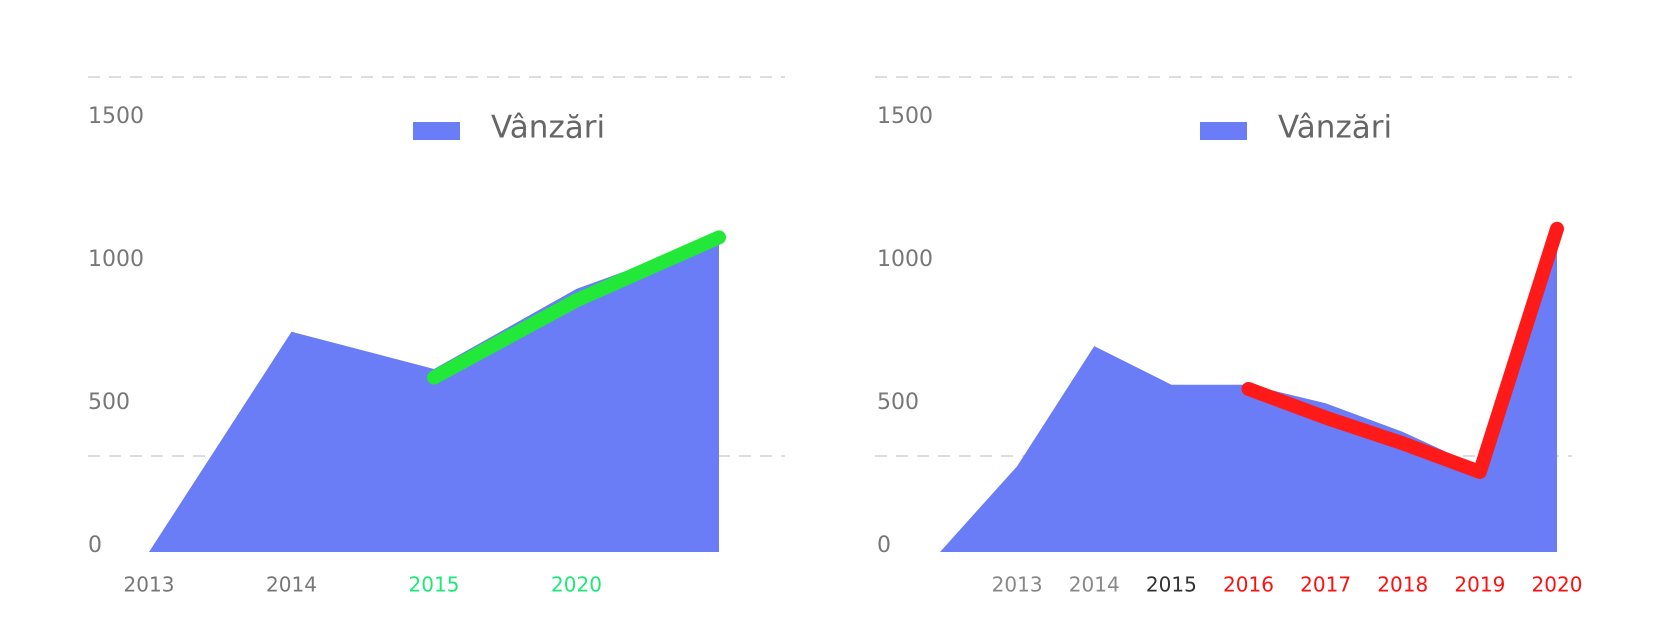 Image resolution: width=1668 pixels, height=640 pixels. What do you see at coordinates (1325, 585) in the screenshot?
I see `x-tick-label: 2017` at bounding box center [1325, 585].